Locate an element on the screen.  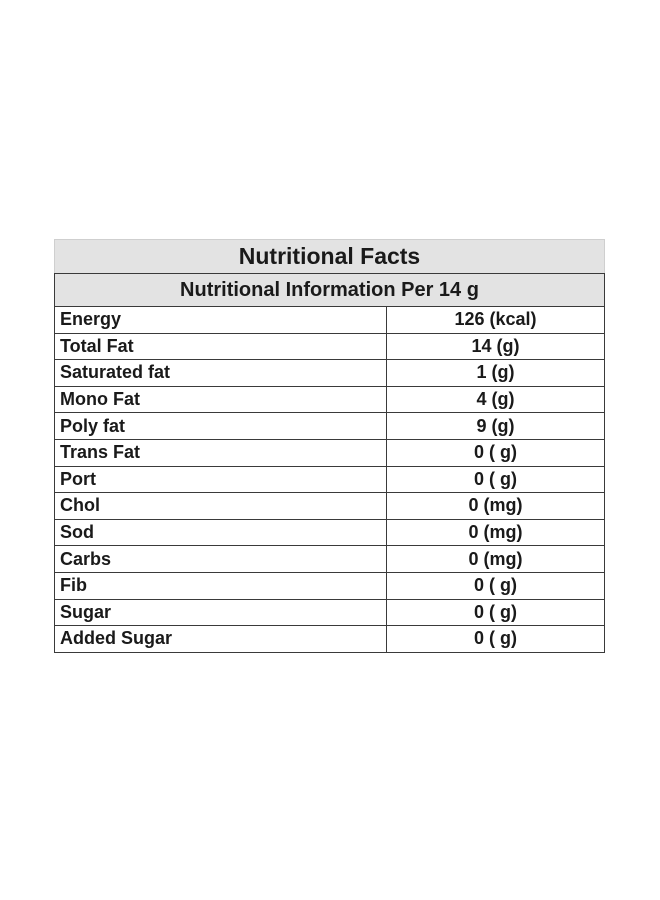
table-subtitle-row: Nutritional Information Per 14 g is located at coordinates (329, 290).